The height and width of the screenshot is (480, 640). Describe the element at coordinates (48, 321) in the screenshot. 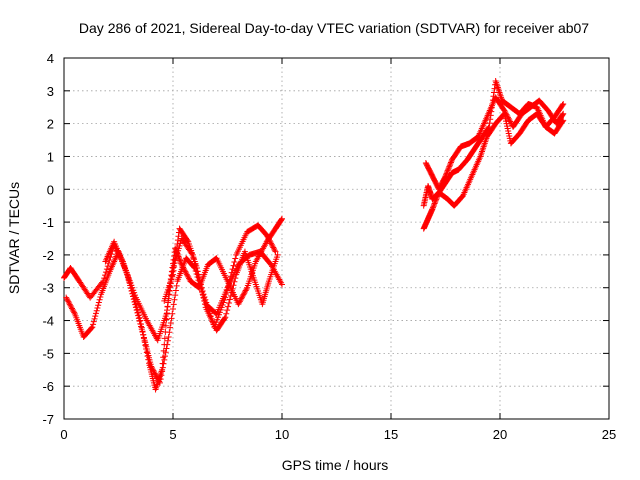

I see `y-tick-label: -4` at that location.